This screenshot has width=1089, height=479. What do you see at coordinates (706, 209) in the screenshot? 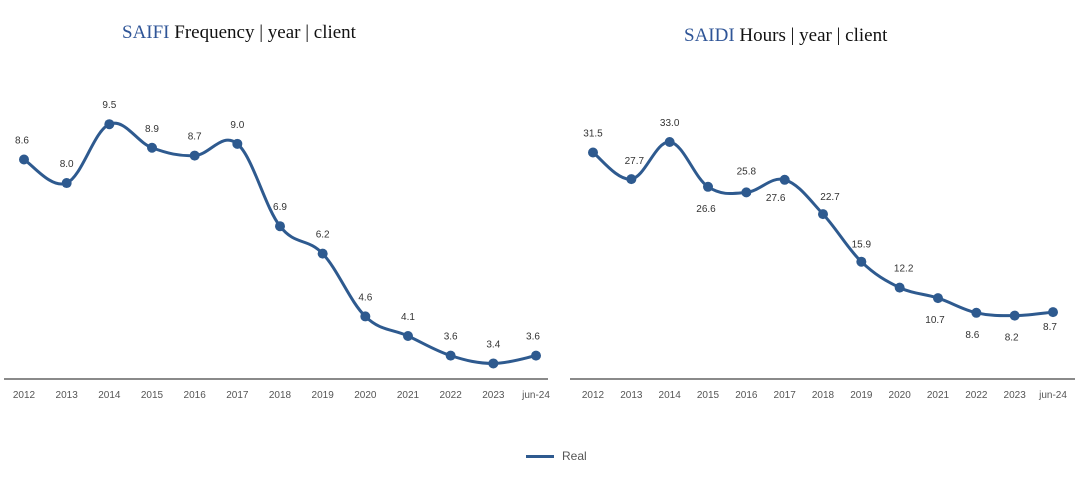
I see `saidi-data-label: 26.6` at bounding box center [706, 209].